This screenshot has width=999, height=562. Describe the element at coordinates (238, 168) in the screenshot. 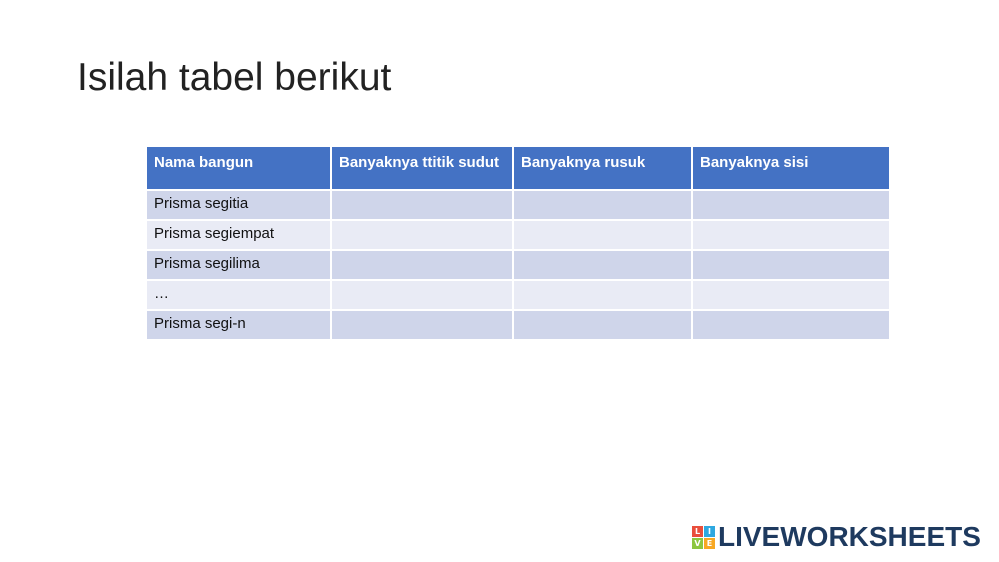

I see `header-cell: Nama bangun` at that location.